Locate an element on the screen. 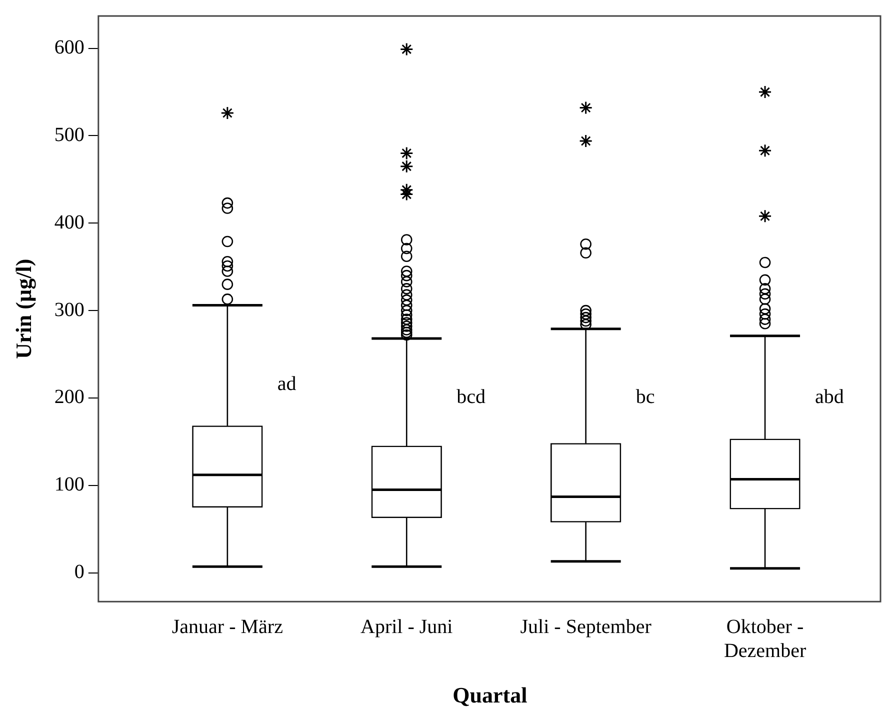 The image size is (889, 724). y-tick-label: 200 is located at coordinates (69, 397).